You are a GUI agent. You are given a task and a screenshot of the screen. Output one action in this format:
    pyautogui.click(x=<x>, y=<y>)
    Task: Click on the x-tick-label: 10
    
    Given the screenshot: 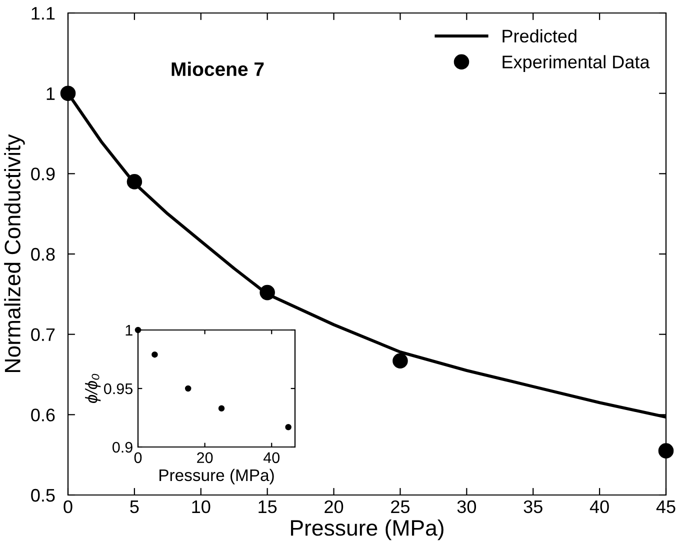 What is the action you would take?
    pyautogui.click(x=201, y=507)
    